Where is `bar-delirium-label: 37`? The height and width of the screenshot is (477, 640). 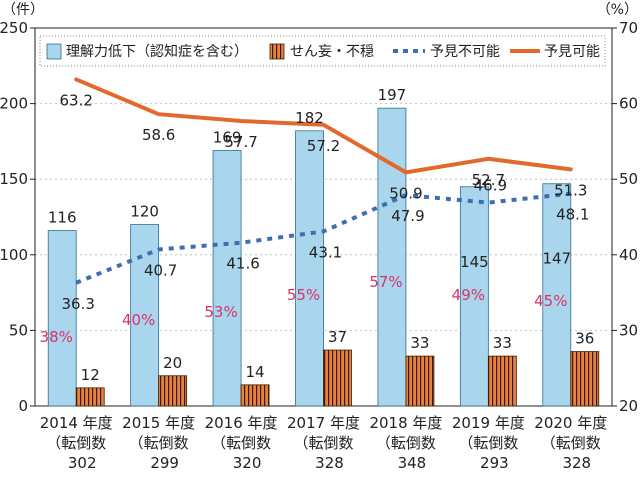 bar-delirium-label: 37 is located at coordinates (337, 337).